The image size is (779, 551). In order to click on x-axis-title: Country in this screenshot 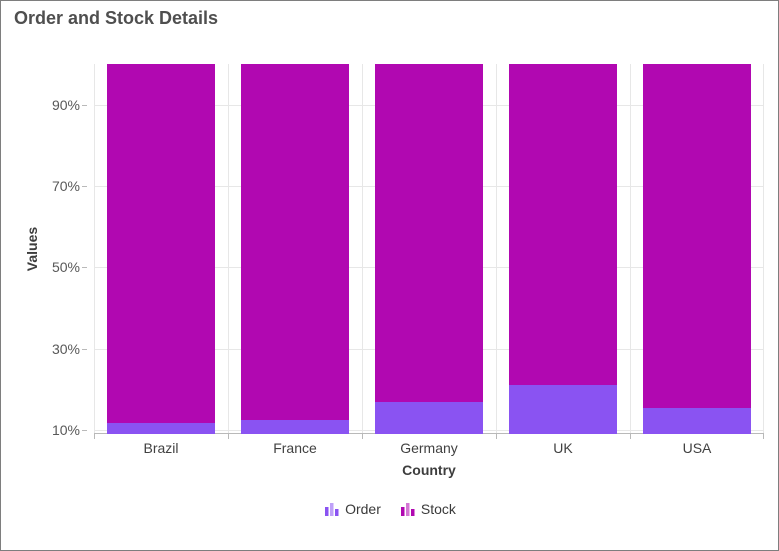, I will do `click(429, 470)`.